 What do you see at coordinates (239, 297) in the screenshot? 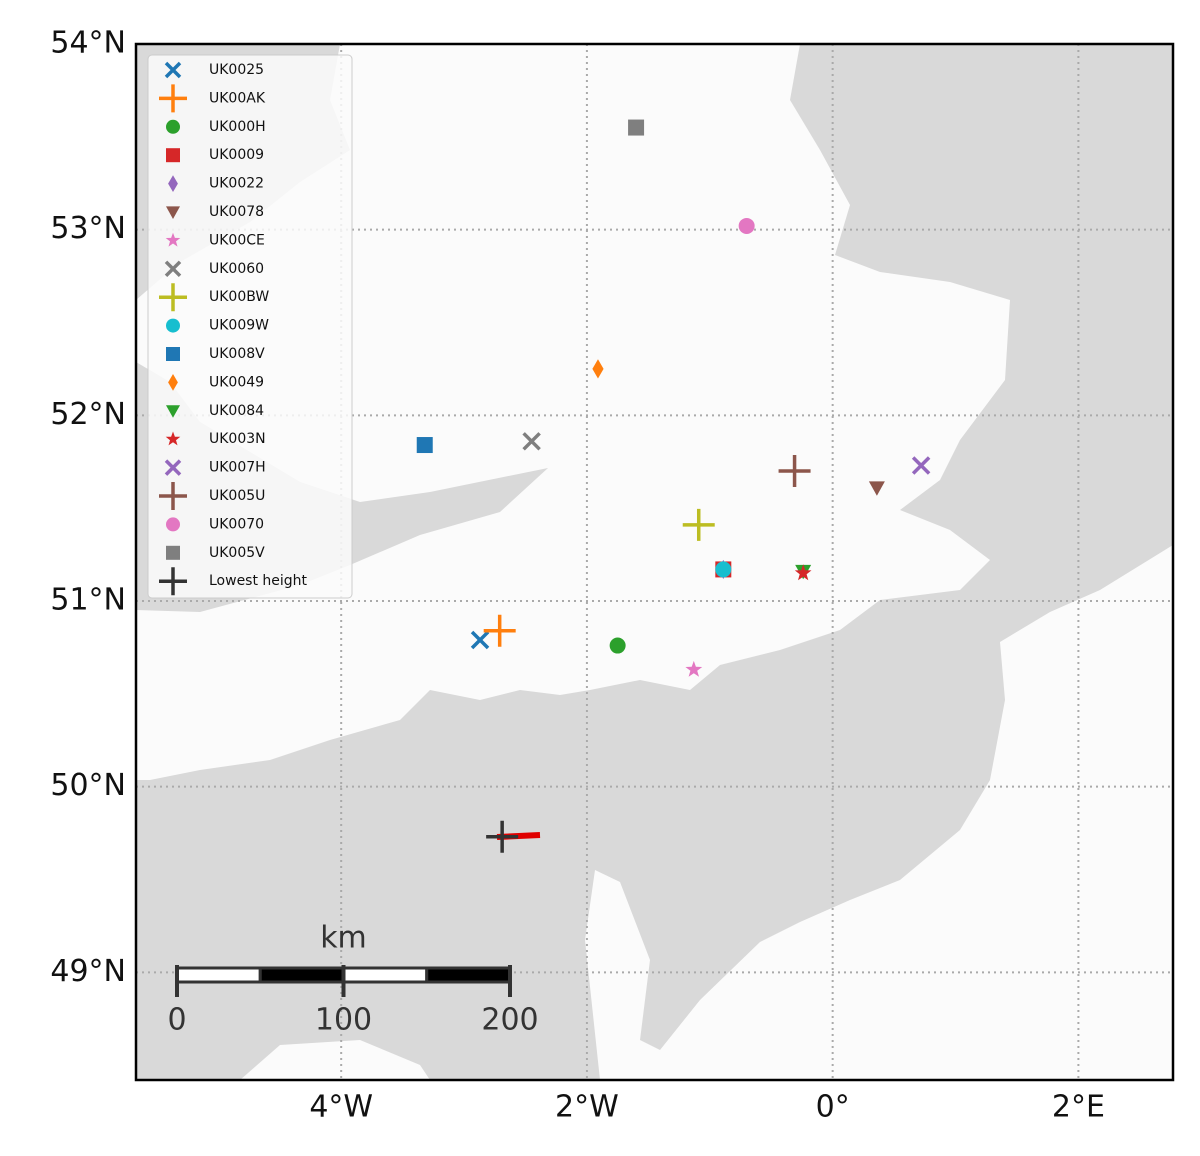
I see `legend-label: UK00BW` at bounding box center [239, 297].